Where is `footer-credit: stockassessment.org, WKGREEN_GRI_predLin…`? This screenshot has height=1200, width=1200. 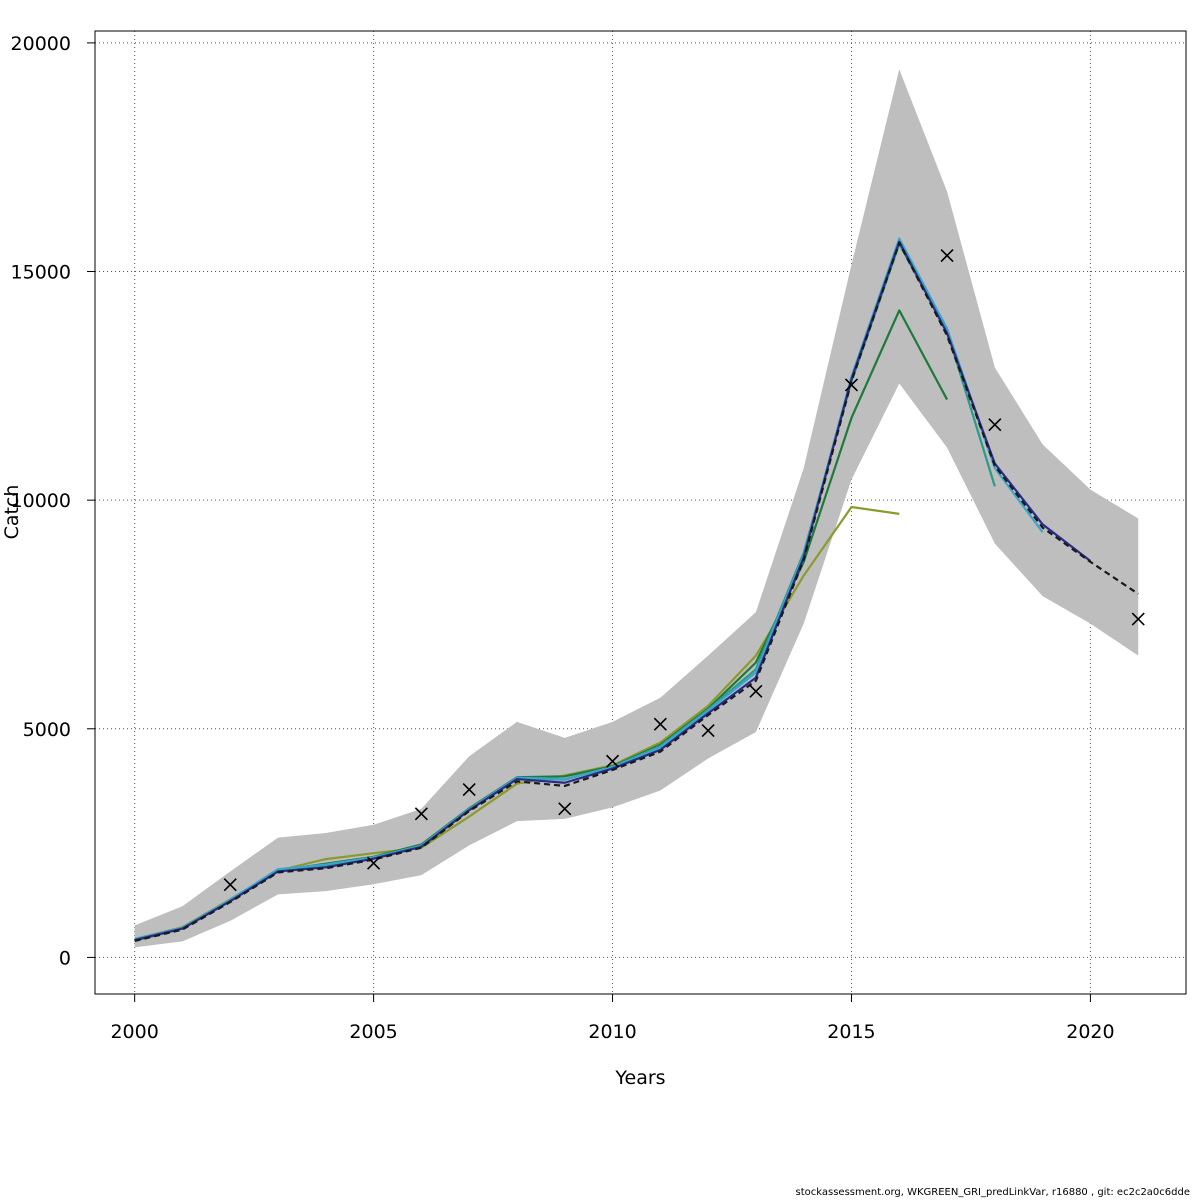
footer-credit: stockassessment.org, WKGREEN_GRI_predLin… is located at coordinates (992, 1192).